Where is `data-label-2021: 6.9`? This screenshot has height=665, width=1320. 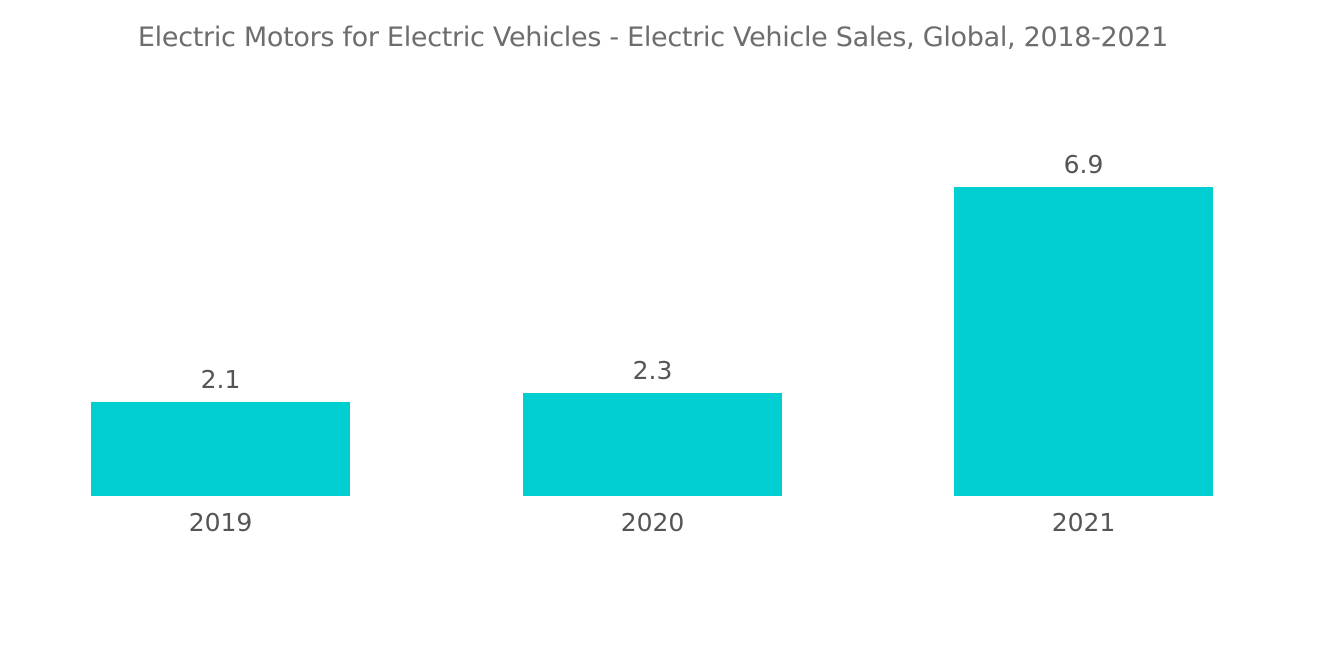 data-label-2021: 6.9 is located at coordinates (1084, 164).